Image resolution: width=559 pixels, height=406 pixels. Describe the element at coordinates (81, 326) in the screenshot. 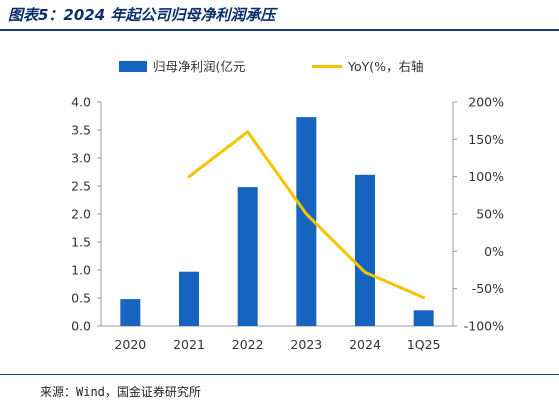

I see `left-tick-label: 0.0` at that location.